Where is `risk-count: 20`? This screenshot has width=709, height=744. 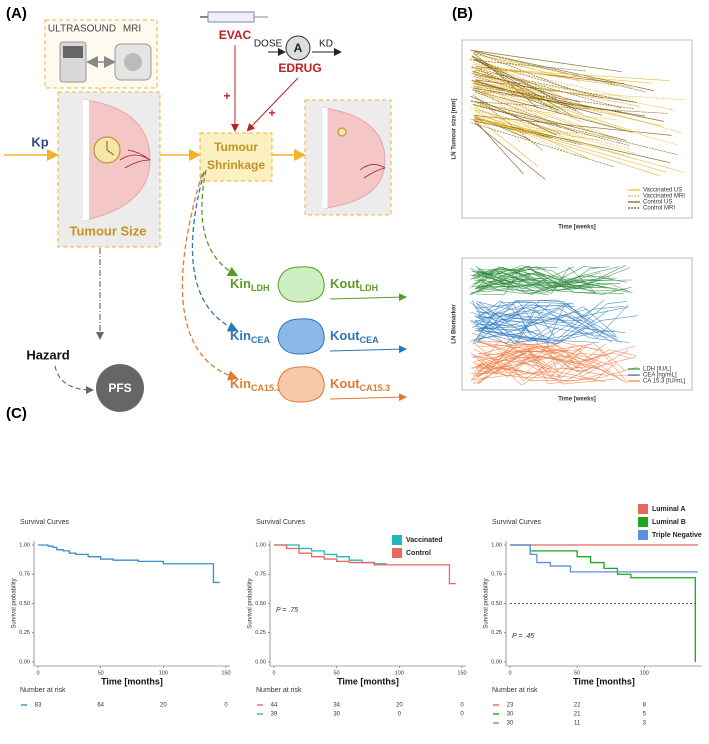
risk-count: 20 is located at coordinates (163, 706).